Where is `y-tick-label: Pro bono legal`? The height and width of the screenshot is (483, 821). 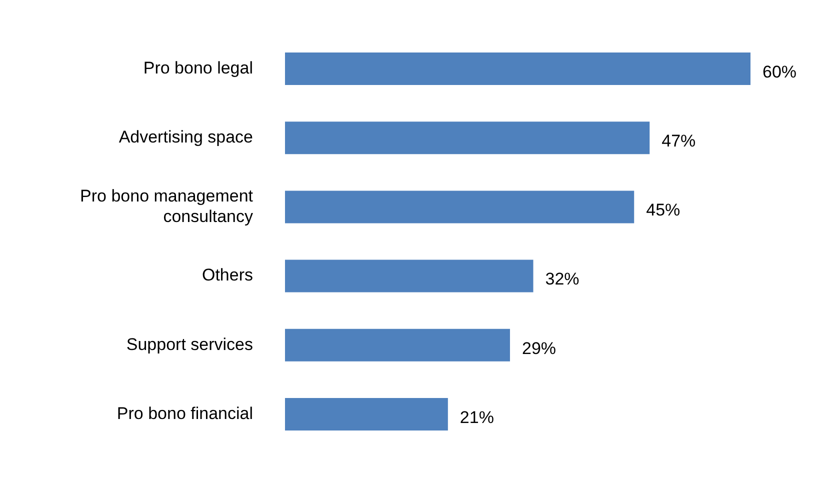 y-tick-label: Pro bono legal is located at coordinates (198, 68).